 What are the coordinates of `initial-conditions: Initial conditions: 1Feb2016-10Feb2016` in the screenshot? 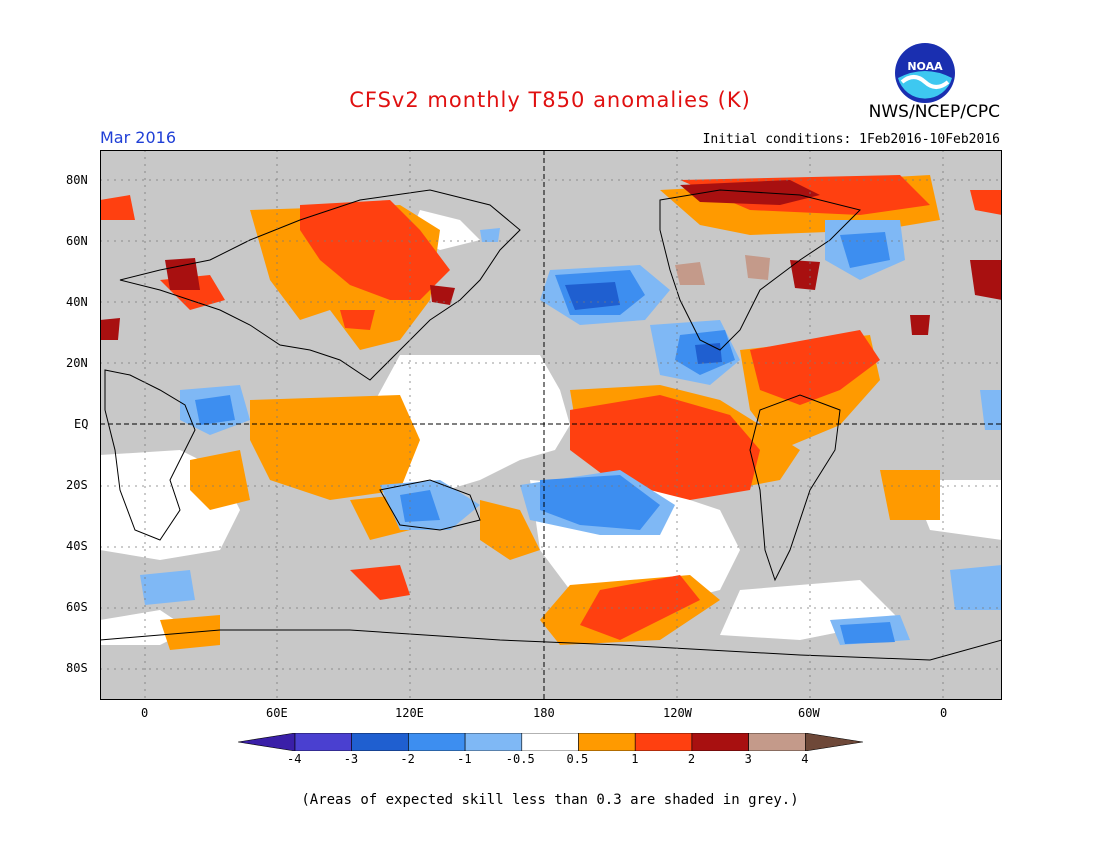 It's located at (851, 139).